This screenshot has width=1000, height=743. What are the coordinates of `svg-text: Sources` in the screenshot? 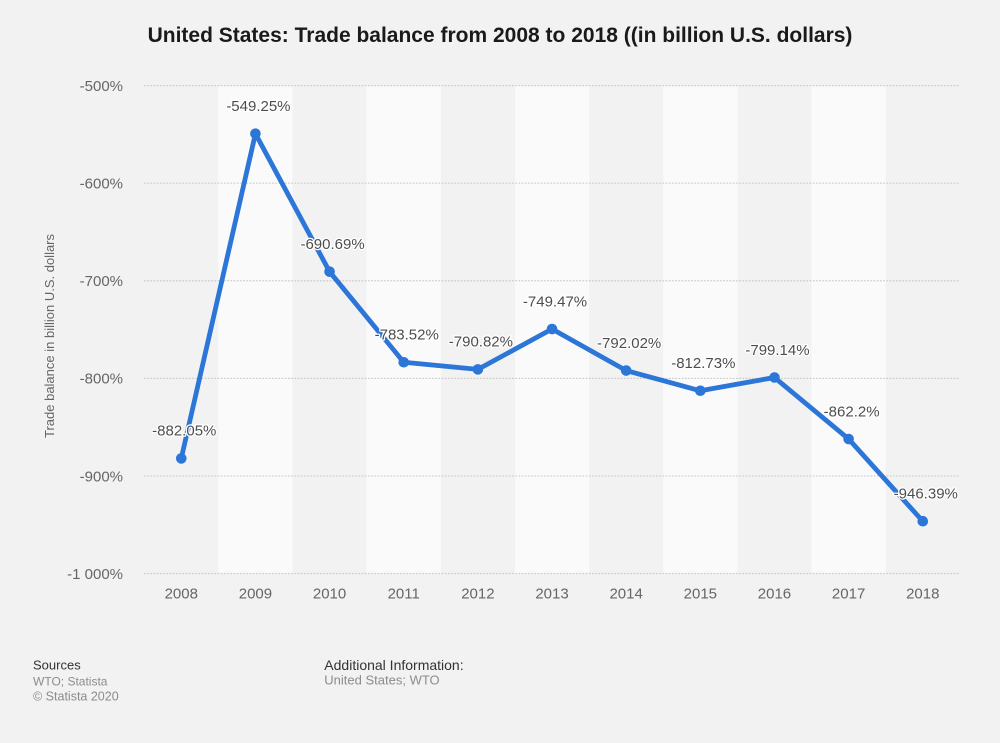 It's located at (57, 665).